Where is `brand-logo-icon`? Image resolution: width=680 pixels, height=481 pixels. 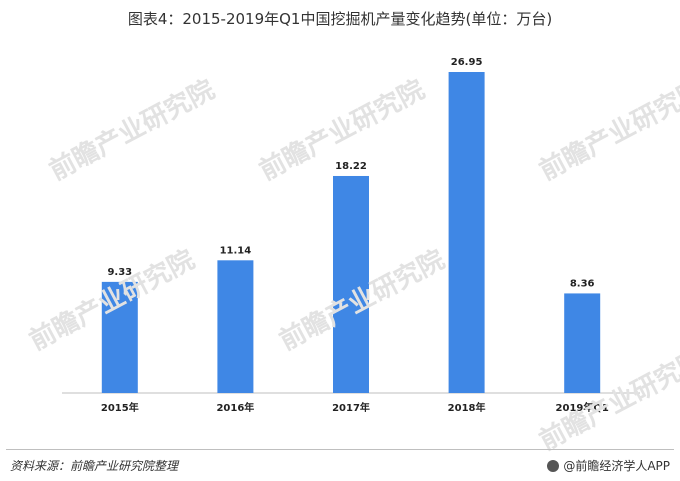 brand-logo-icon is located at coordinates (553, 466).